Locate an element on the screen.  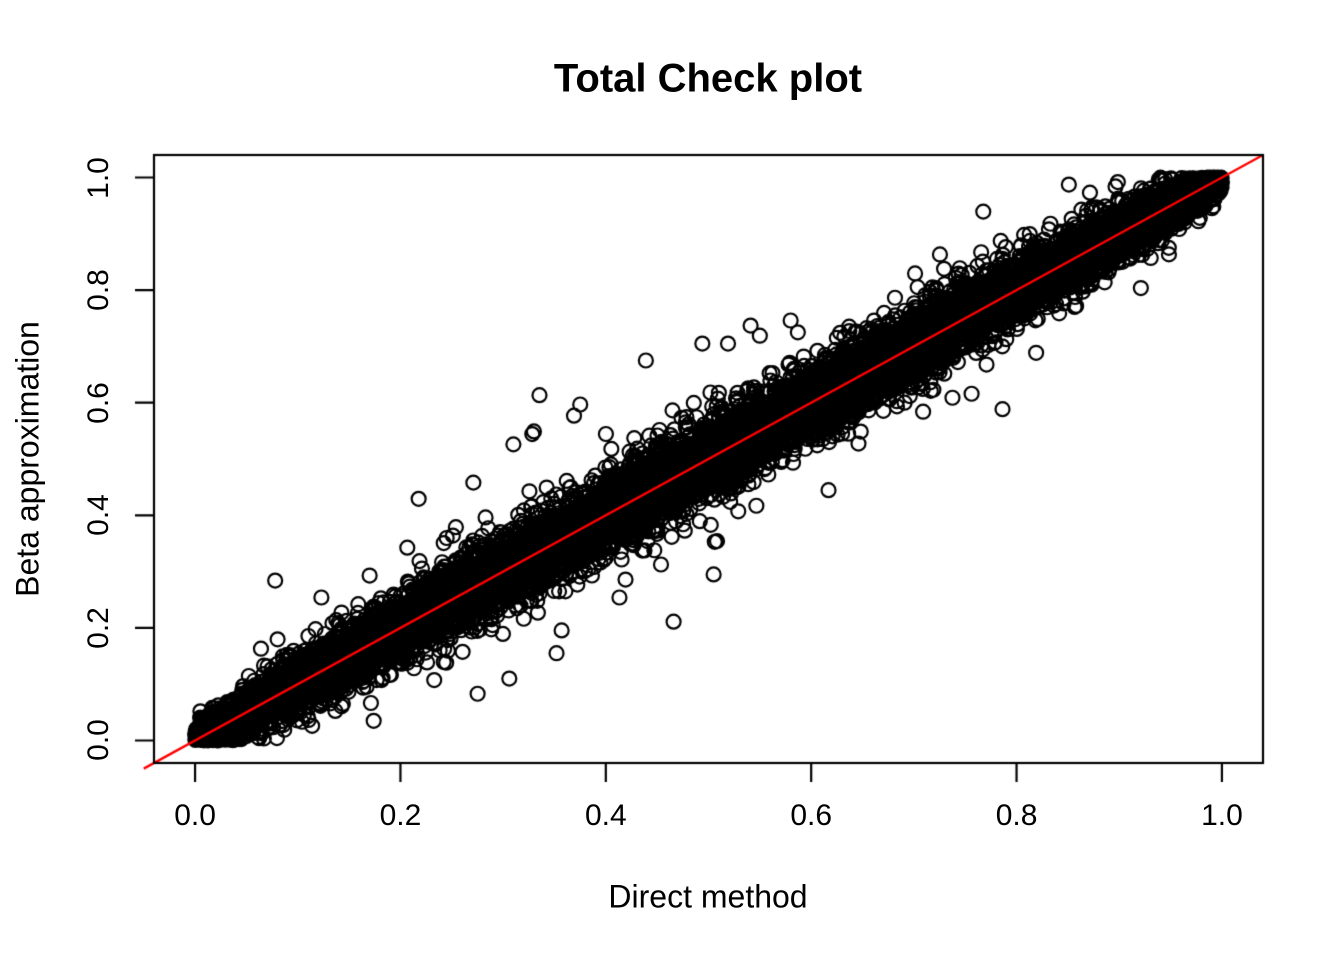
chart-title: Total Check plot is located at coordinates (708, 78).